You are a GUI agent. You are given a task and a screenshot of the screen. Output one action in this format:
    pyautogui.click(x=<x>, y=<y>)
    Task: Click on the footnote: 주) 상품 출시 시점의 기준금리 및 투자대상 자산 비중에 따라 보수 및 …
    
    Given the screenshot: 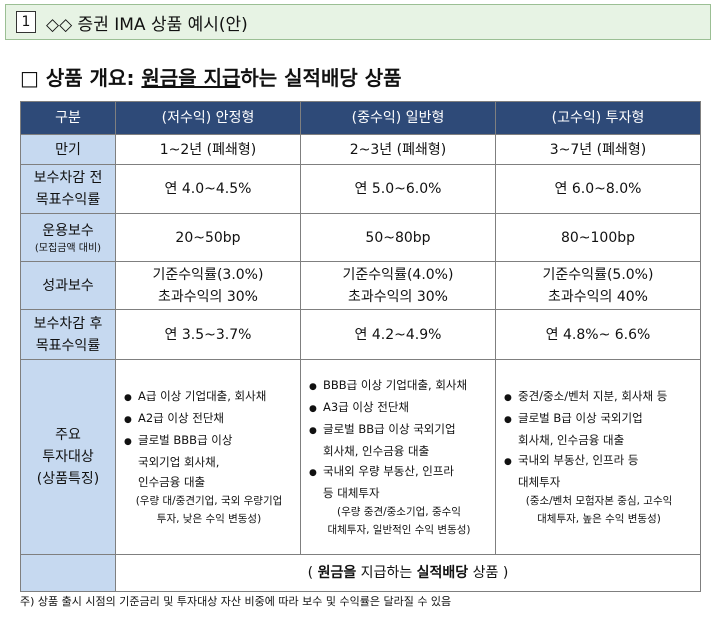 What is the action you would take?
    pyautogui.click(x=236, y=601)
    